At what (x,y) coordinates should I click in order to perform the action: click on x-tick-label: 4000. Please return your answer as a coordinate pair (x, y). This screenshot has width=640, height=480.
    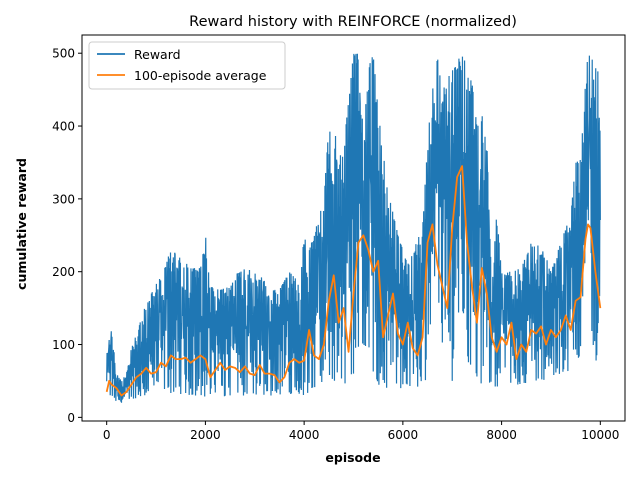
    Looking at the image, I should click on (304, 435).